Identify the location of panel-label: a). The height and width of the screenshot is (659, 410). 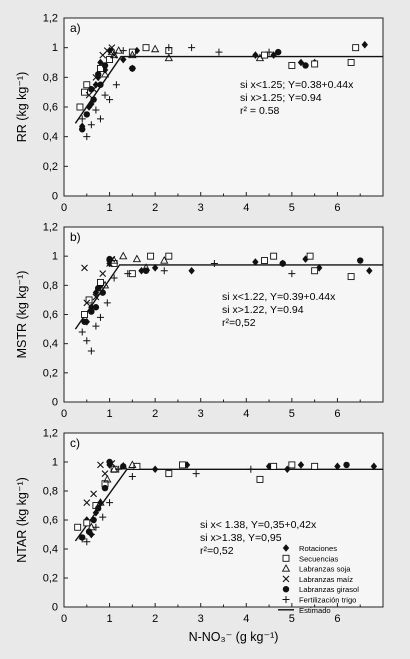
(75, 28).